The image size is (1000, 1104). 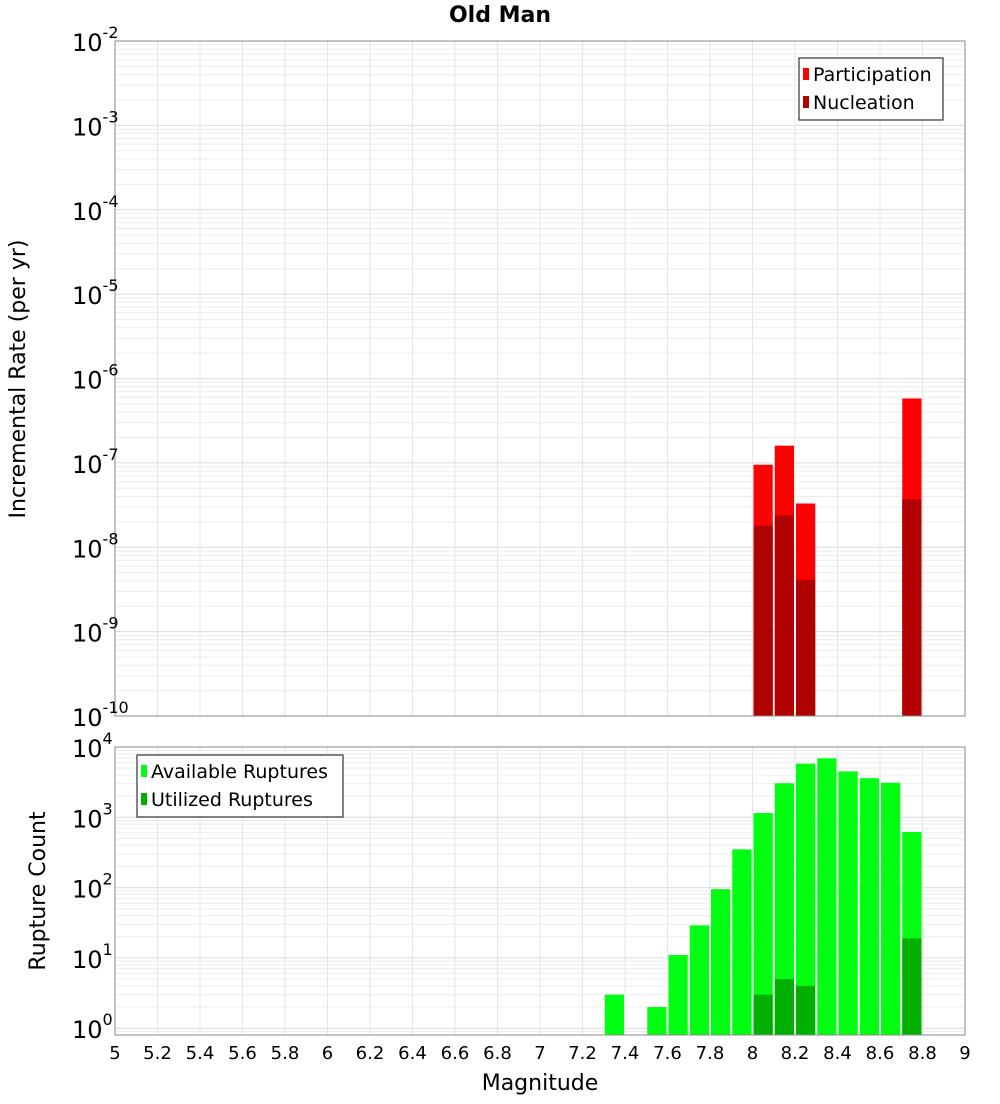 I want to click on top-legend: Participation Nucleation, so click(x=871, y=89).